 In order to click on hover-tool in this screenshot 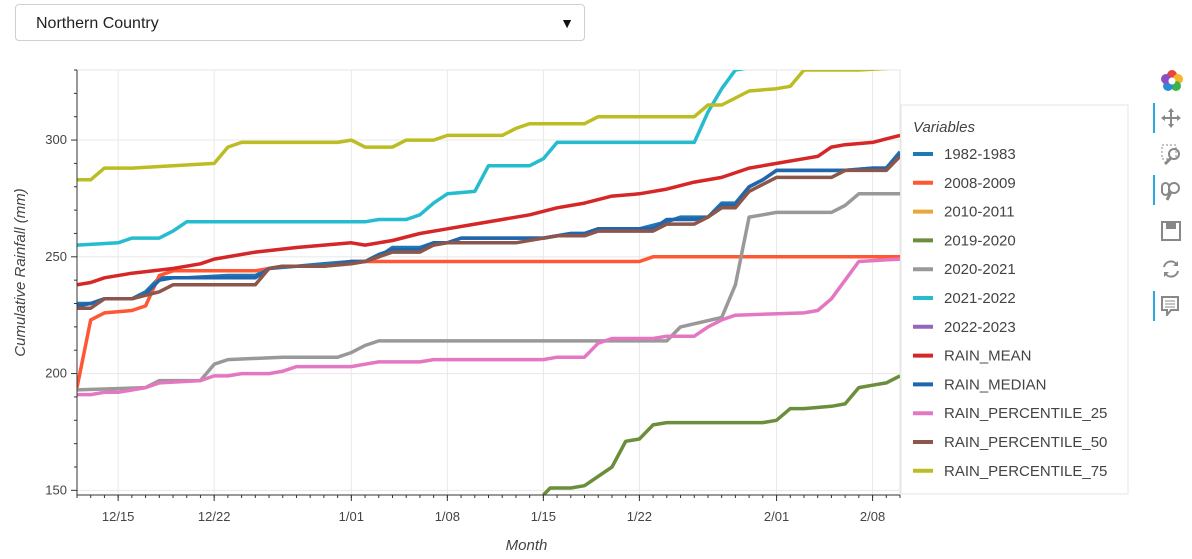, I will do `click(1169, 306)`.